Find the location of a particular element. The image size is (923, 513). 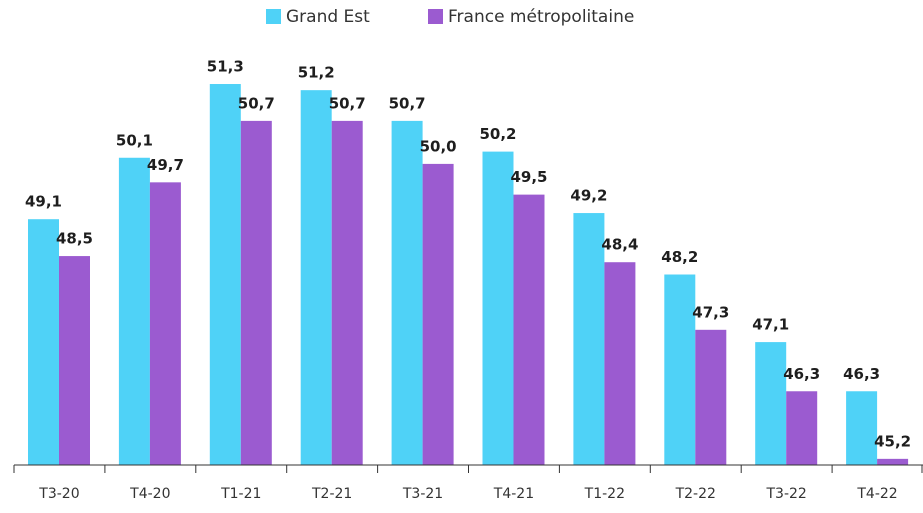

x-tick-label: T1-22 is located at coordinates (604, 494).